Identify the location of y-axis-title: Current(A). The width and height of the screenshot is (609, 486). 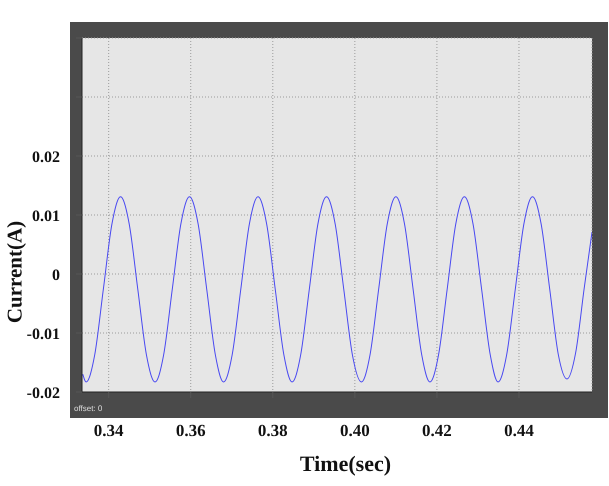
(15, 272).